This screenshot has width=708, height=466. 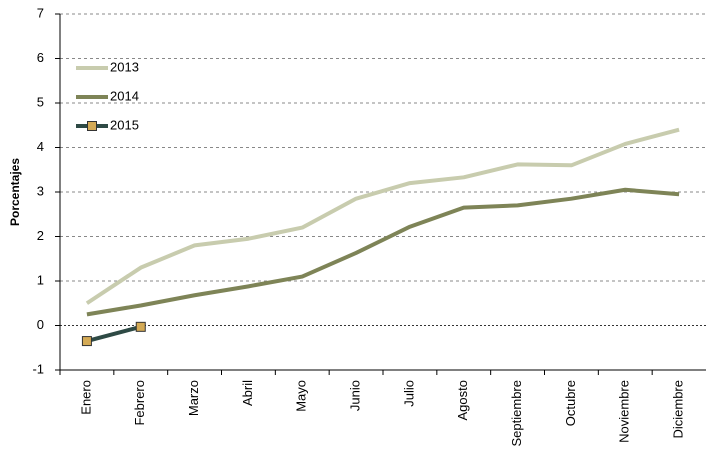 I want to click on y-tick-label: -1, so click(x=38, y=368).